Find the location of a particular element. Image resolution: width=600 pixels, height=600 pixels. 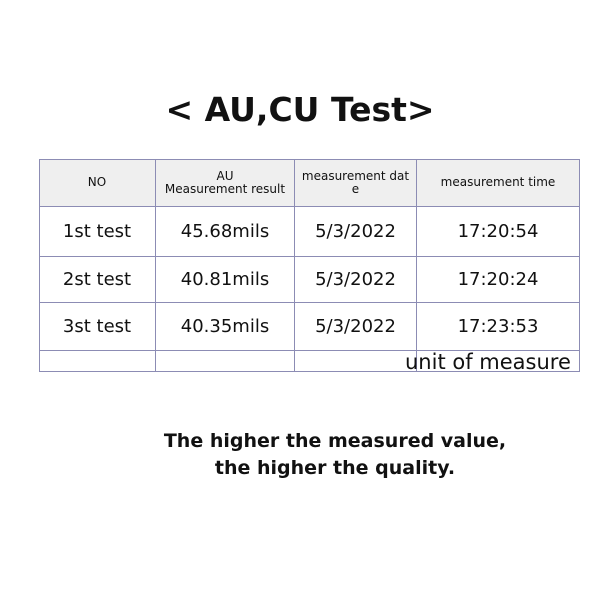

header-cell: NO is located at coordinates (97, 183).